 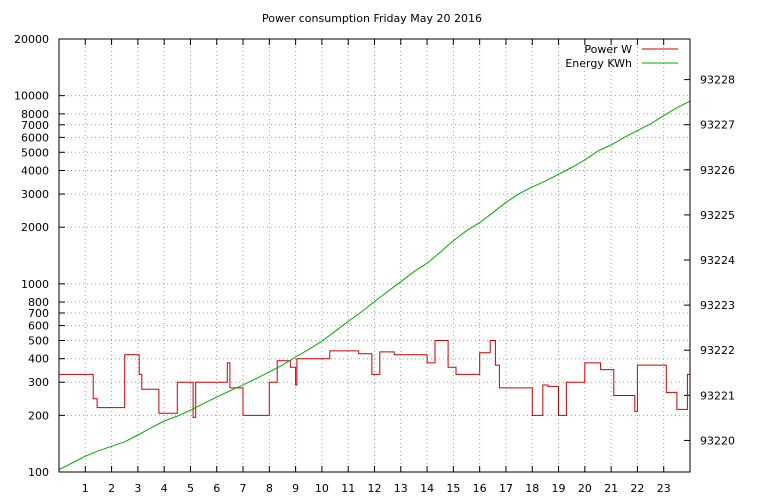 I want to click on x-tick-label: 2, so click(x=111, y=488).